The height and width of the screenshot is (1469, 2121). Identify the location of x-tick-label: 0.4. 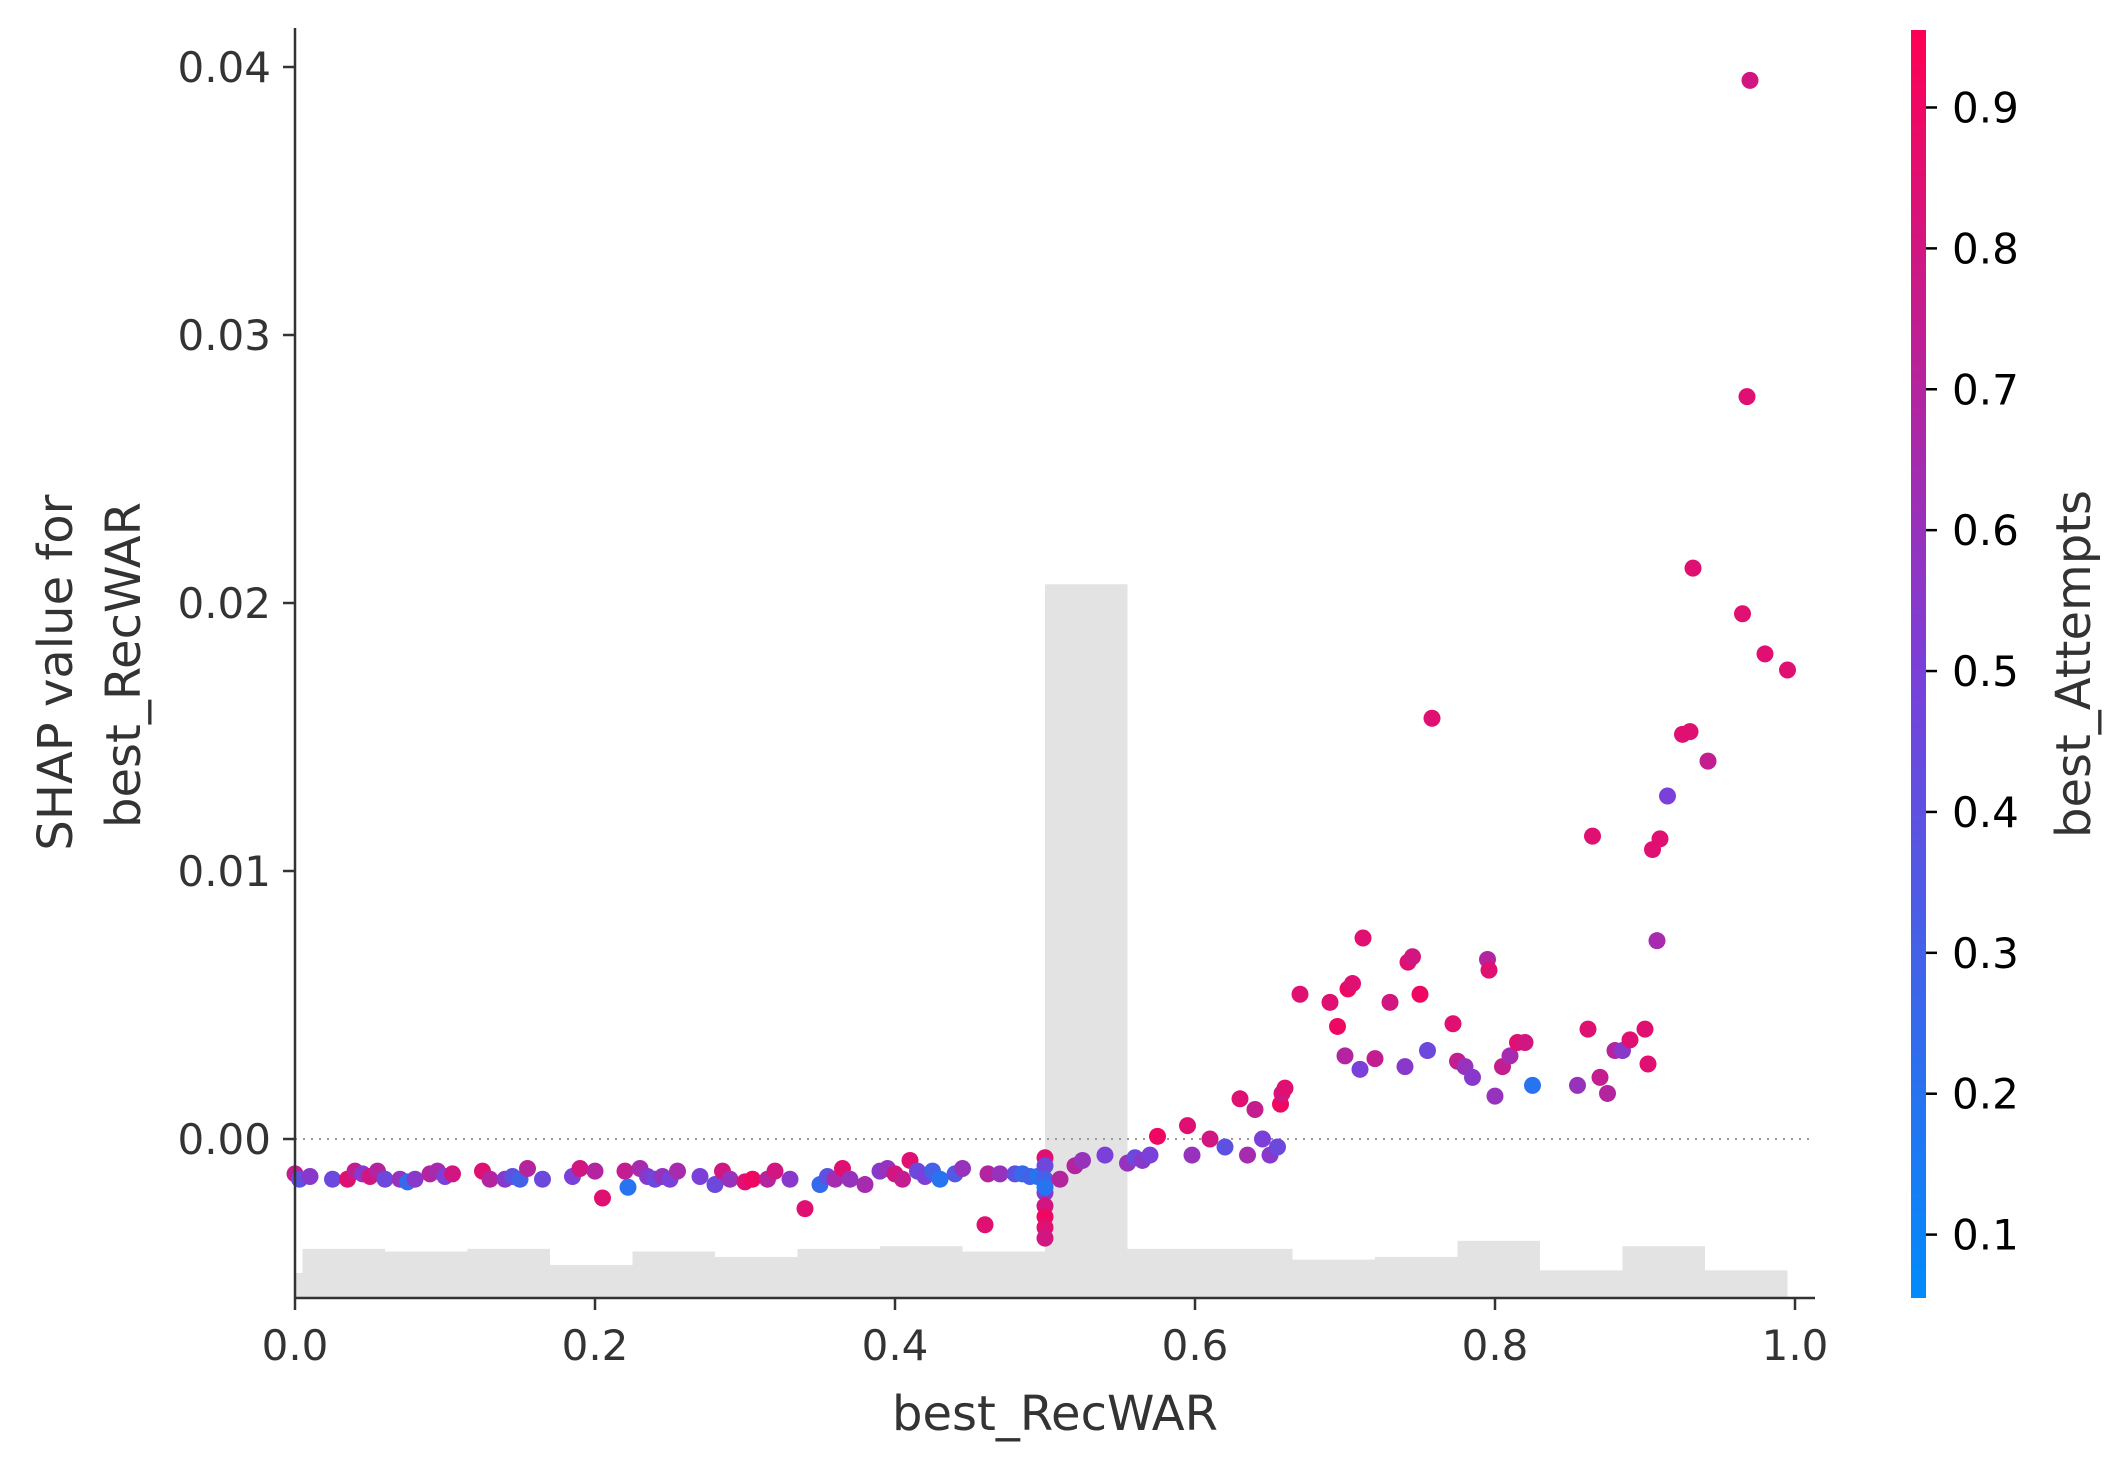
(895, 1345).